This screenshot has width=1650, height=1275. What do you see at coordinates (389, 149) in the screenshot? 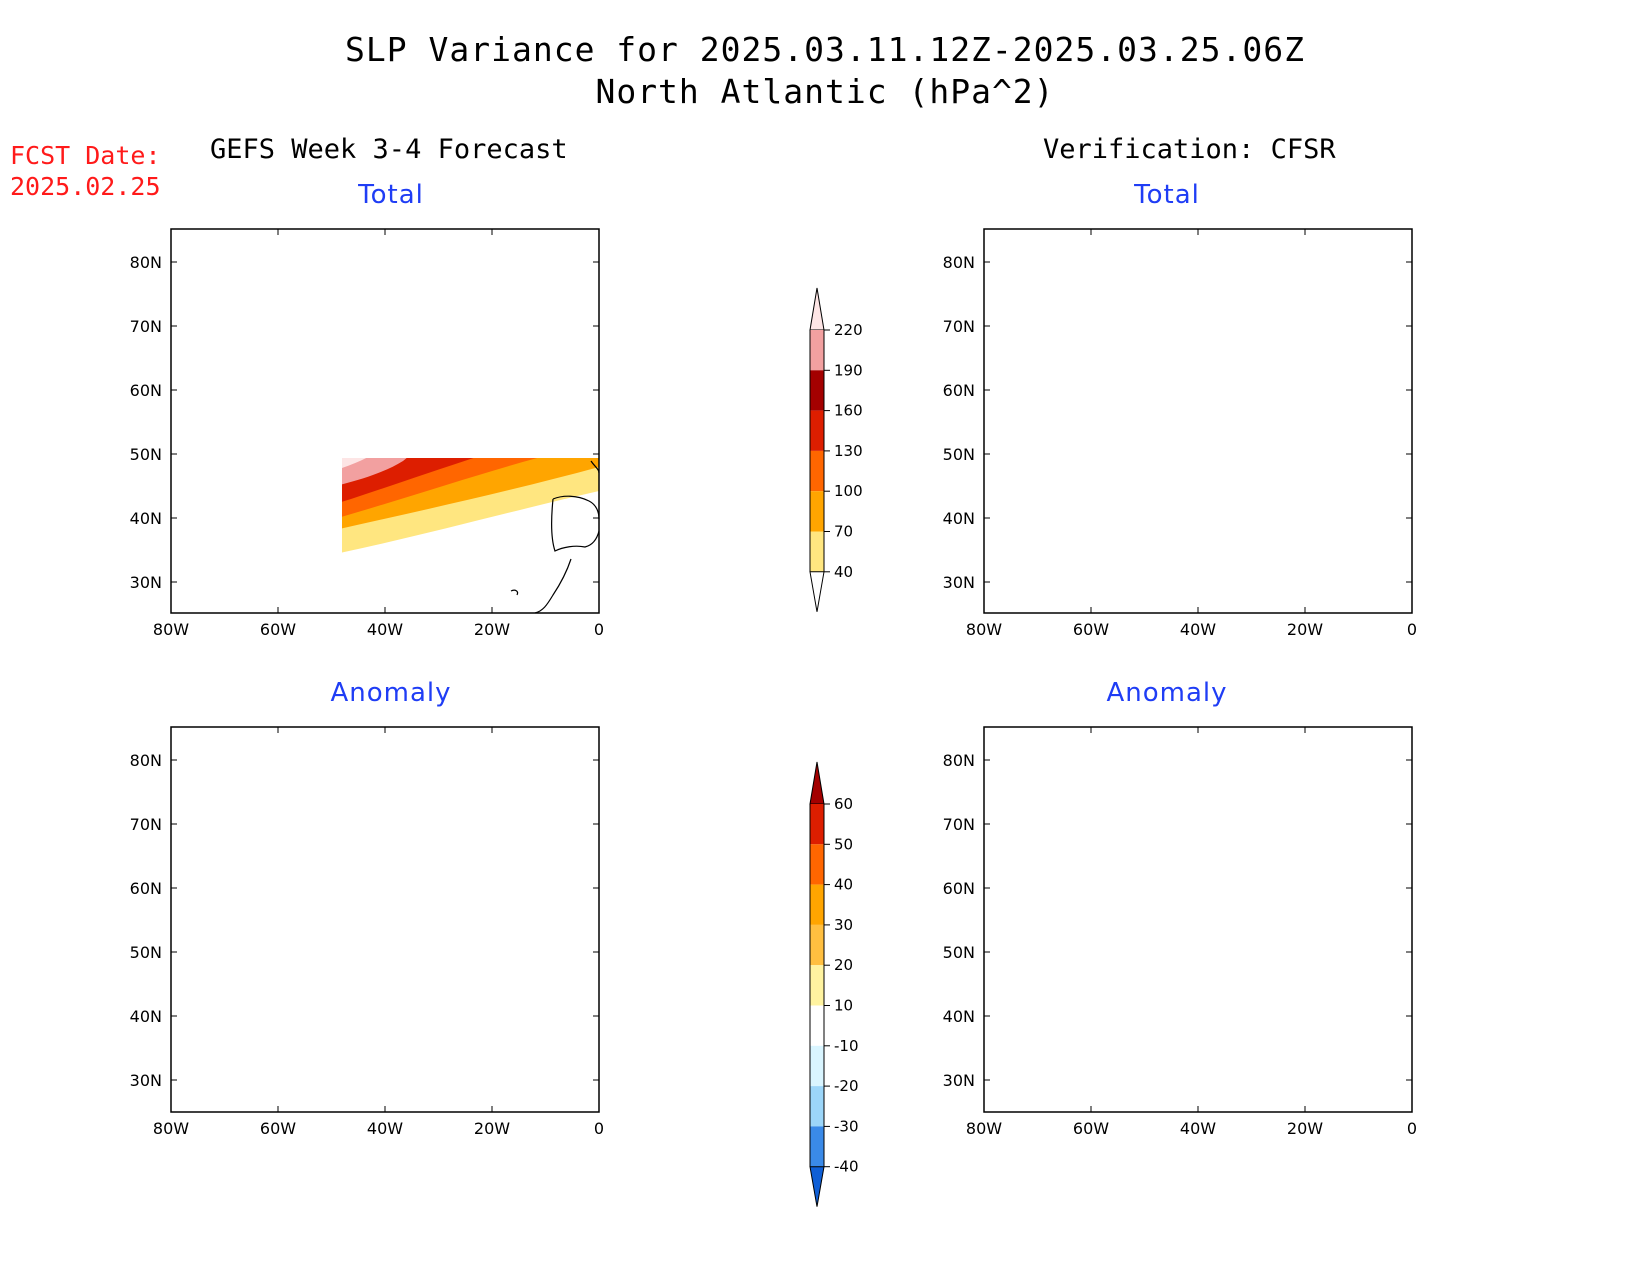
I see `column-title-forecast: GEFS Week 3-4 Forecast` at bounding box center [389, 149].